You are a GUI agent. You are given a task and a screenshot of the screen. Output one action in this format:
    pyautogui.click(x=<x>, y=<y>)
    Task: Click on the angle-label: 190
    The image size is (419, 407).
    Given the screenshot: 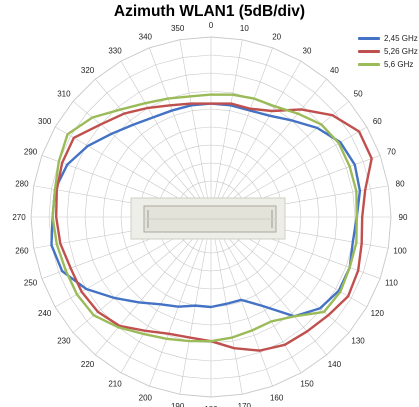 What is the action you would take?
    pyautogui.click(x=178, y=404)
    